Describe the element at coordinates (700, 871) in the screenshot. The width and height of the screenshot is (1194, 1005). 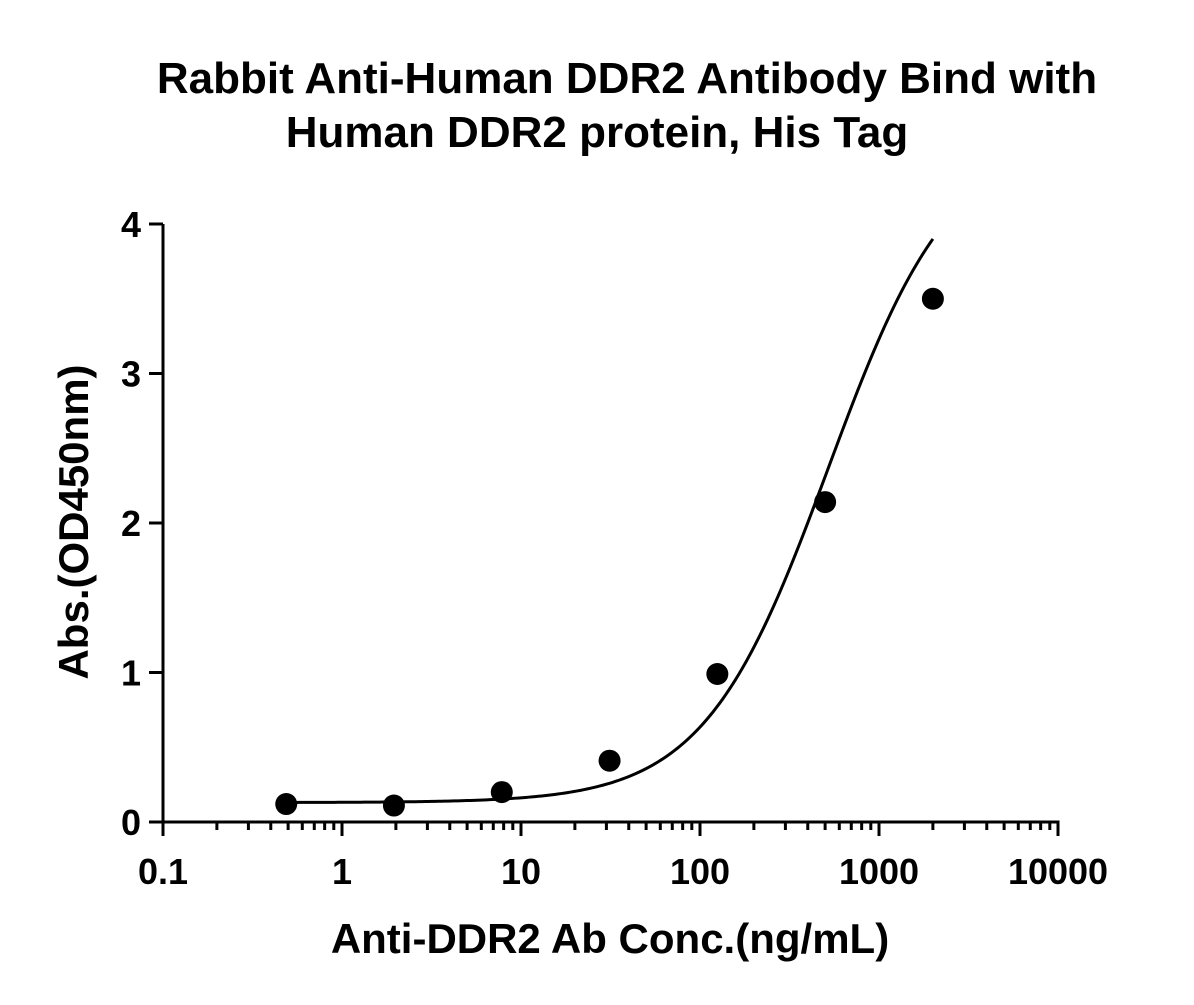
I see `x-tick-label: 100` at that location.